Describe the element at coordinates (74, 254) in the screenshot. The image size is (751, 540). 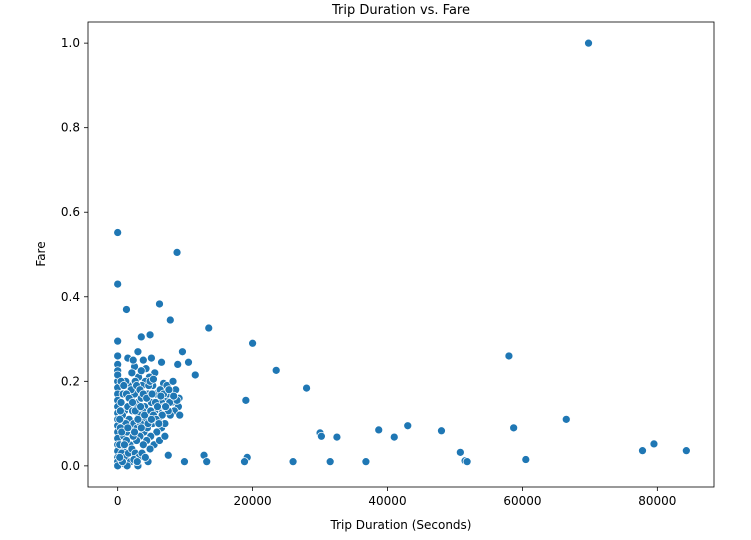
I see `y-axis-ticks: 0.0 0.2 0.4 0.6 0.8 1.0` at that location.